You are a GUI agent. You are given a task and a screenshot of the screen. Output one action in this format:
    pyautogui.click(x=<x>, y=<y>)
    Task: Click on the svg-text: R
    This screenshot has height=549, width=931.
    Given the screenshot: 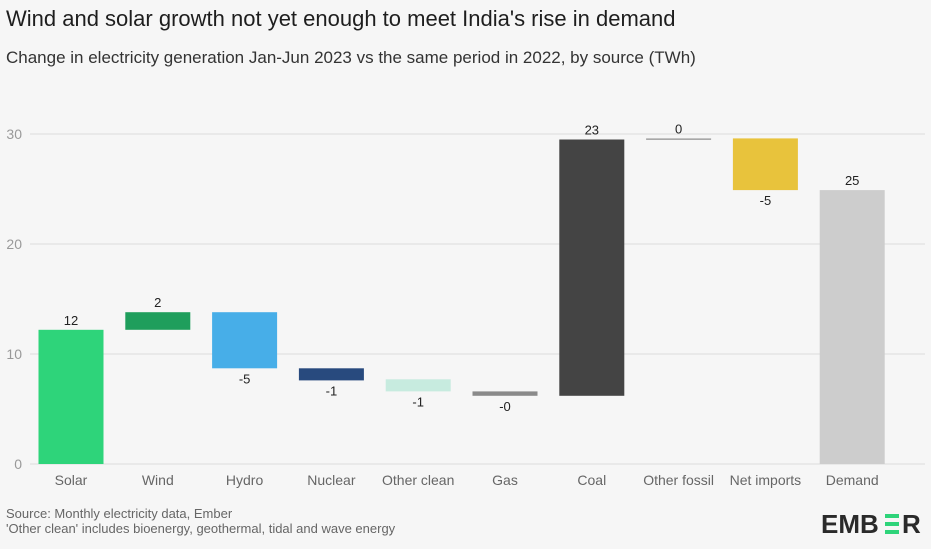 What is the action you would take?
    pyautogui.click(x=911, y=524)
    